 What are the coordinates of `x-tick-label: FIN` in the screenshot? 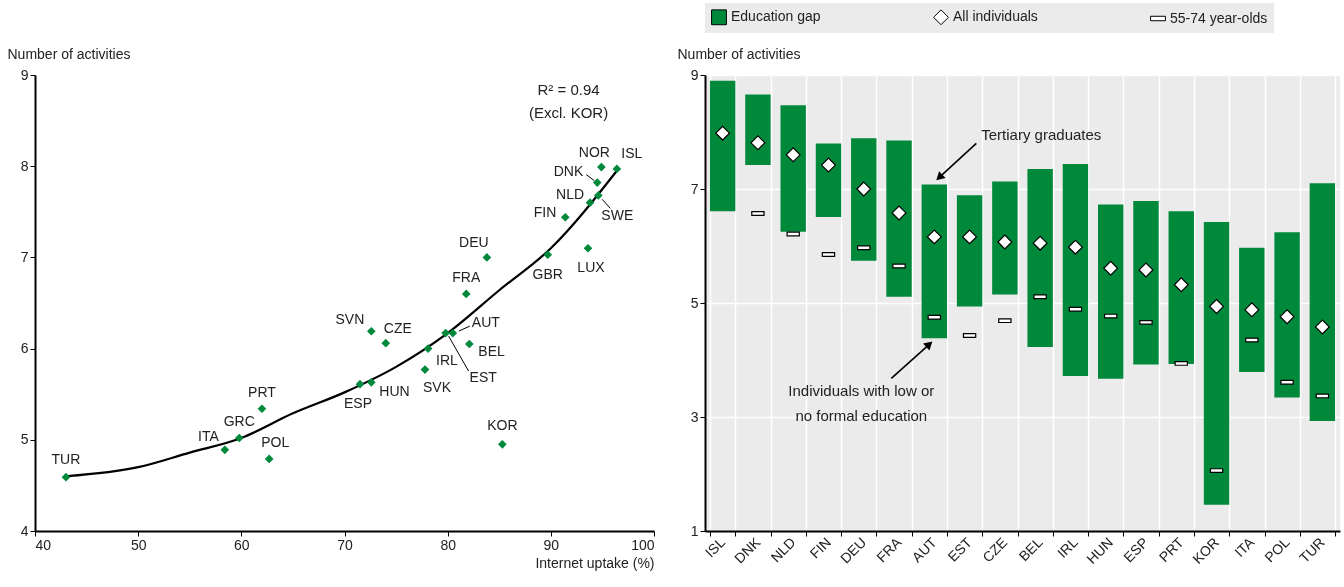 It's located at (820, 548).